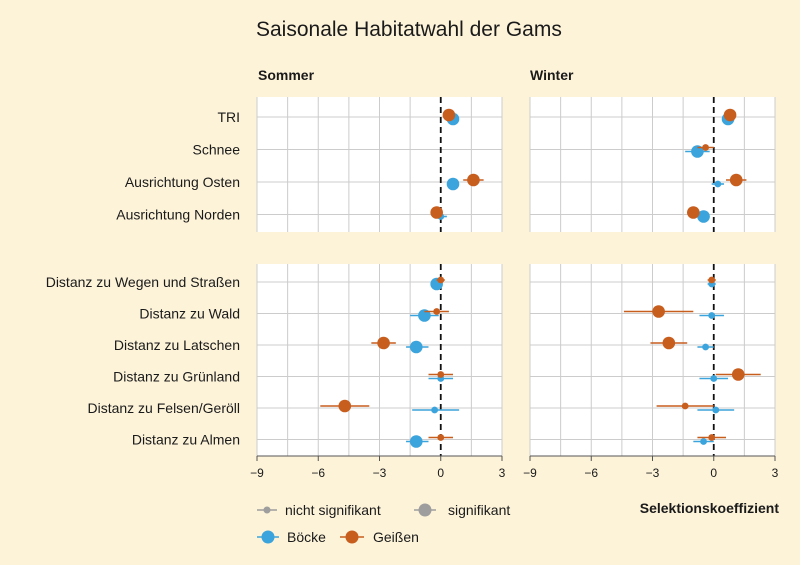  Describe the element at coordinates (703, 216) in the screenshot. I see `point-boecke-winter-ausrichtung-norden` at that location.